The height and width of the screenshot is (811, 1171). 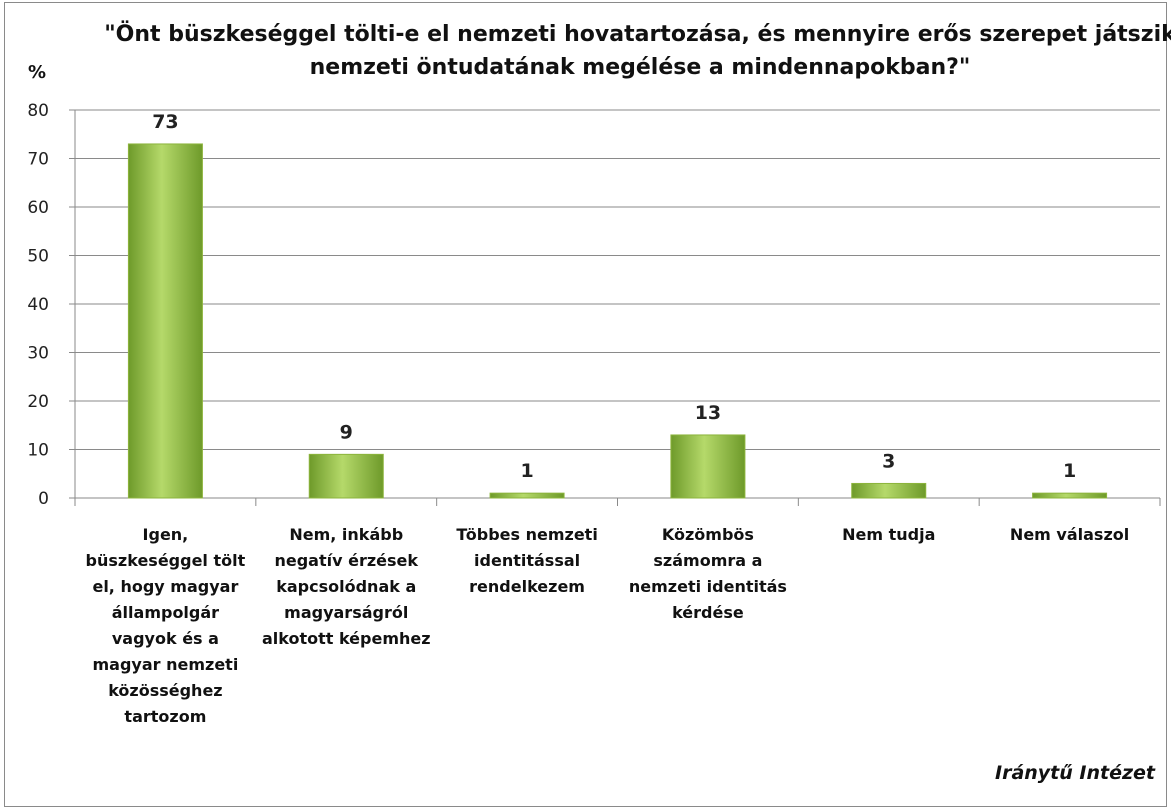 What do you see at coordinates (38, 402) in the screenshot?
I see `y-tick-label: 20` at bounding box center [38, 402].